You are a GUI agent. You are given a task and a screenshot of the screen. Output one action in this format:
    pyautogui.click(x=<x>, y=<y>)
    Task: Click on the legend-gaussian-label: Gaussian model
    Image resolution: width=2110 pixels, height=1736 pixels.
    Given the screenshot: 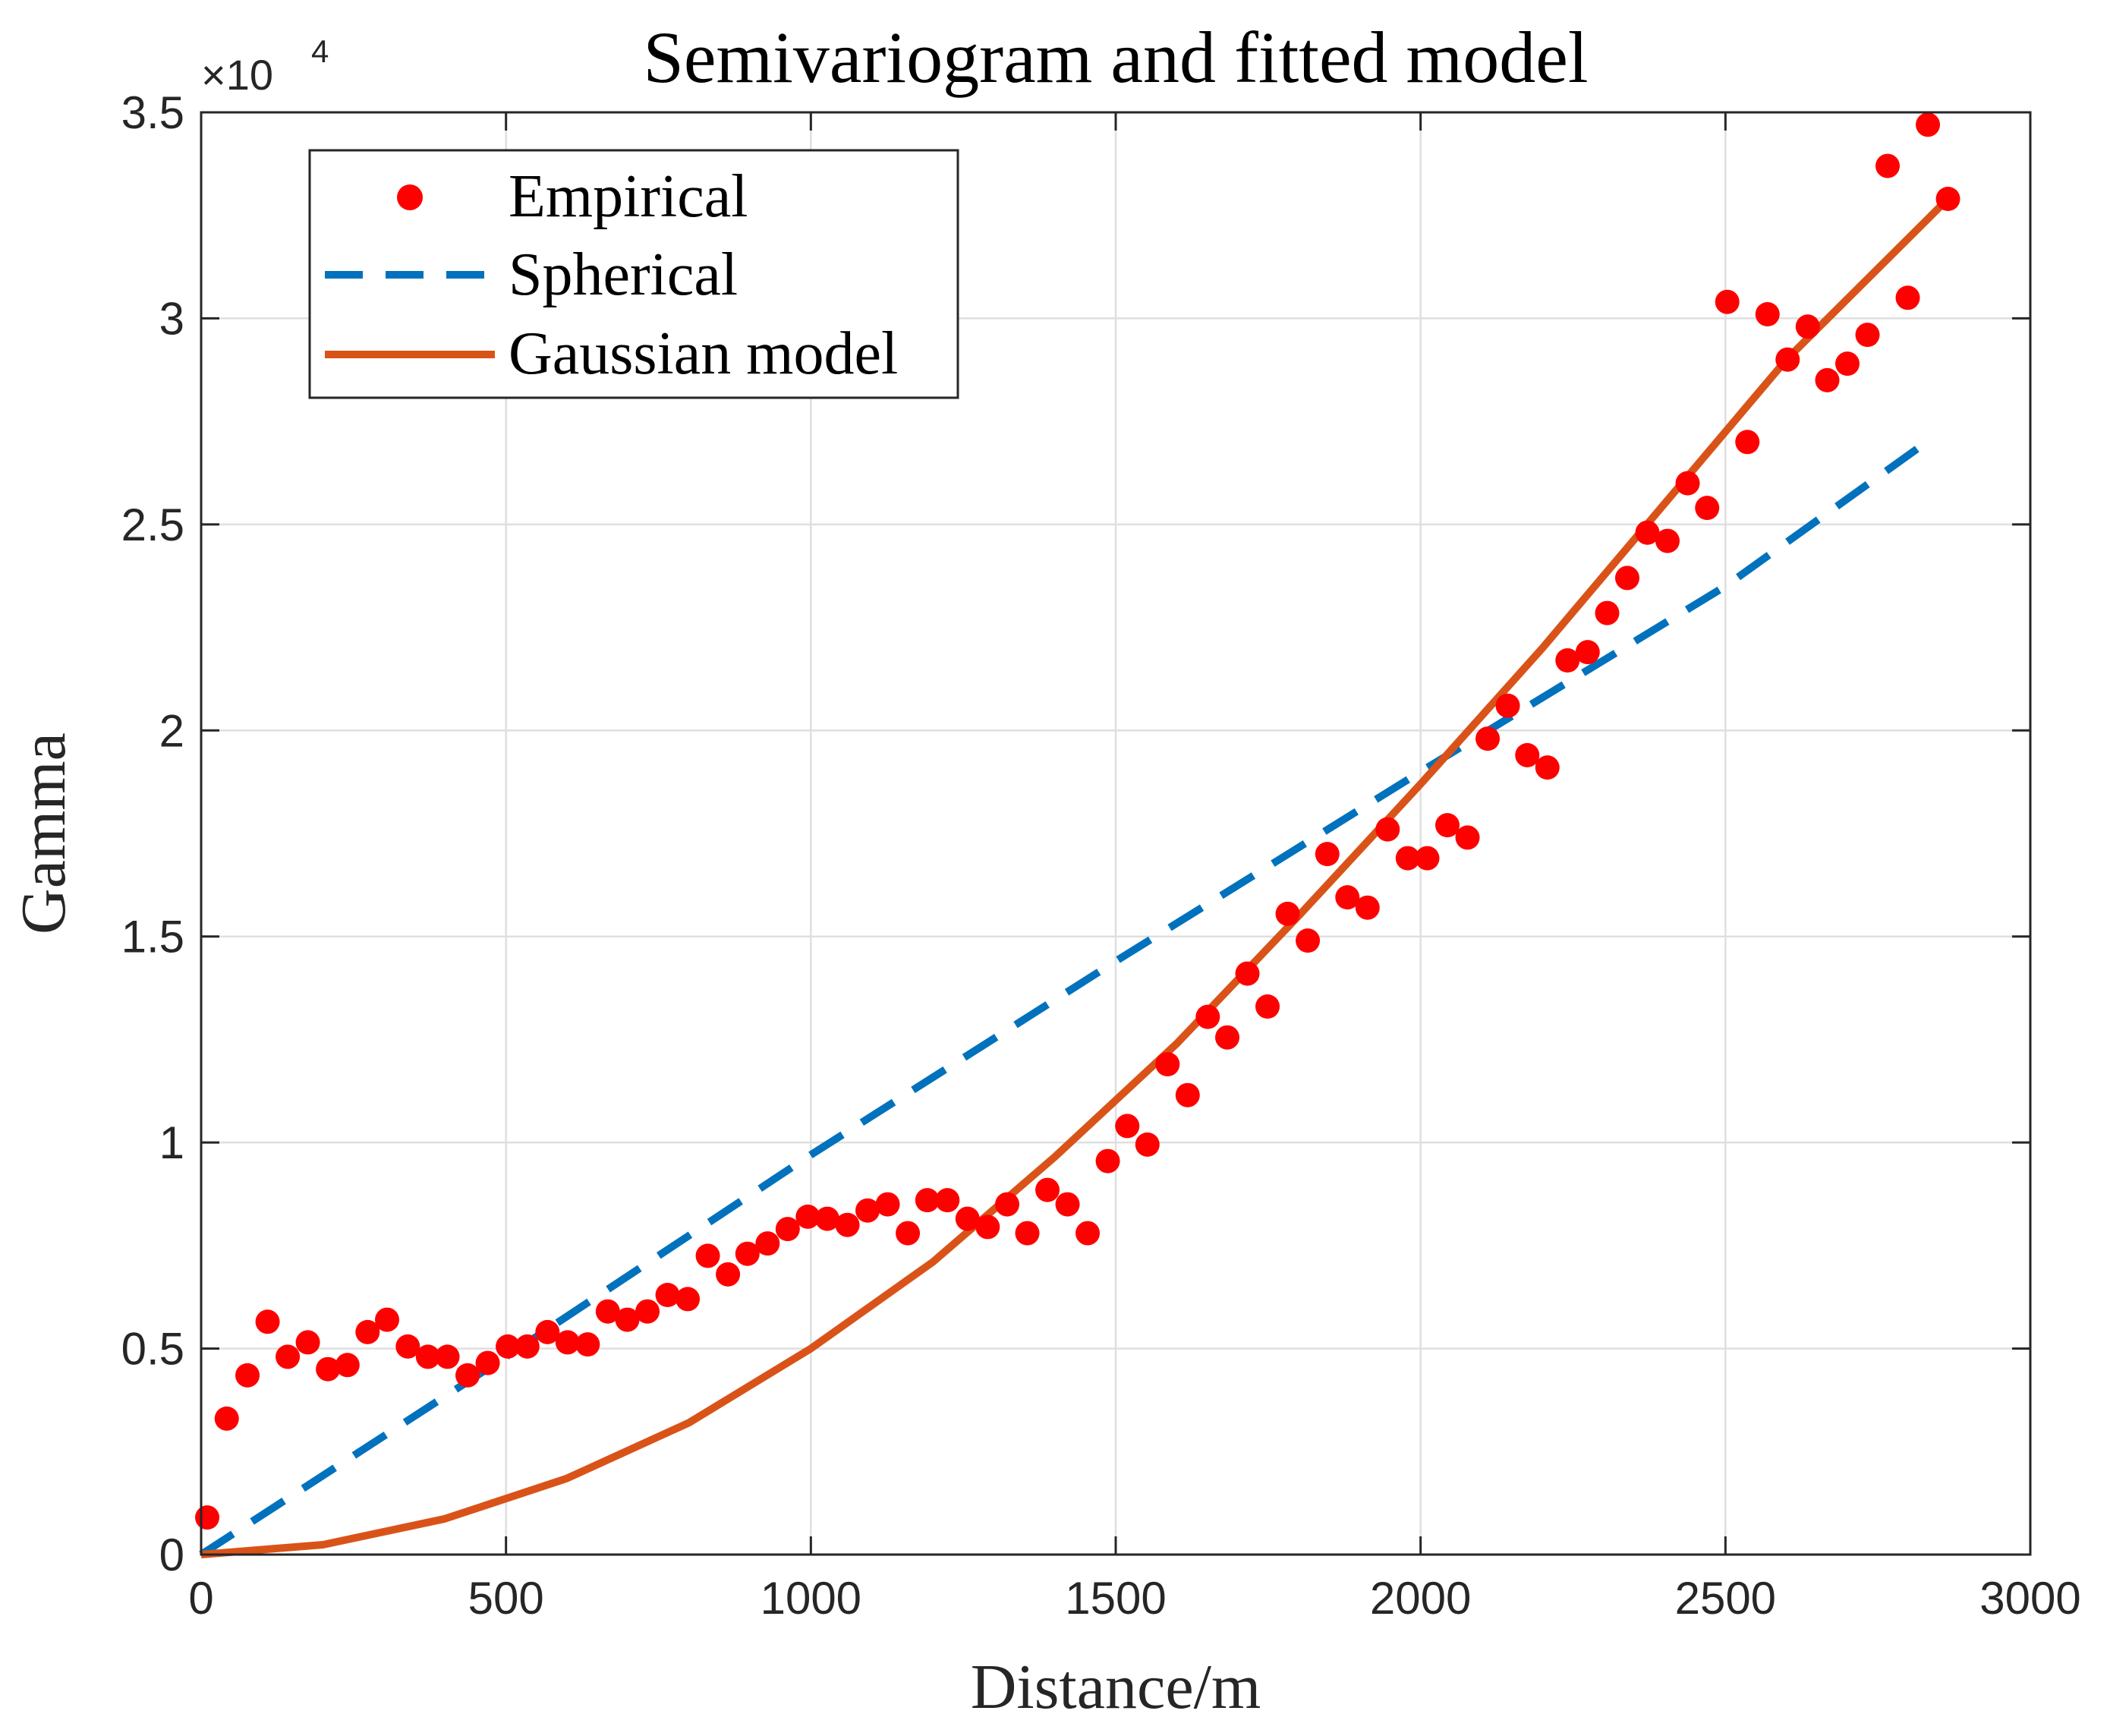 What is the action you would take?
    pyautogui.click(x=704, y=354)
    